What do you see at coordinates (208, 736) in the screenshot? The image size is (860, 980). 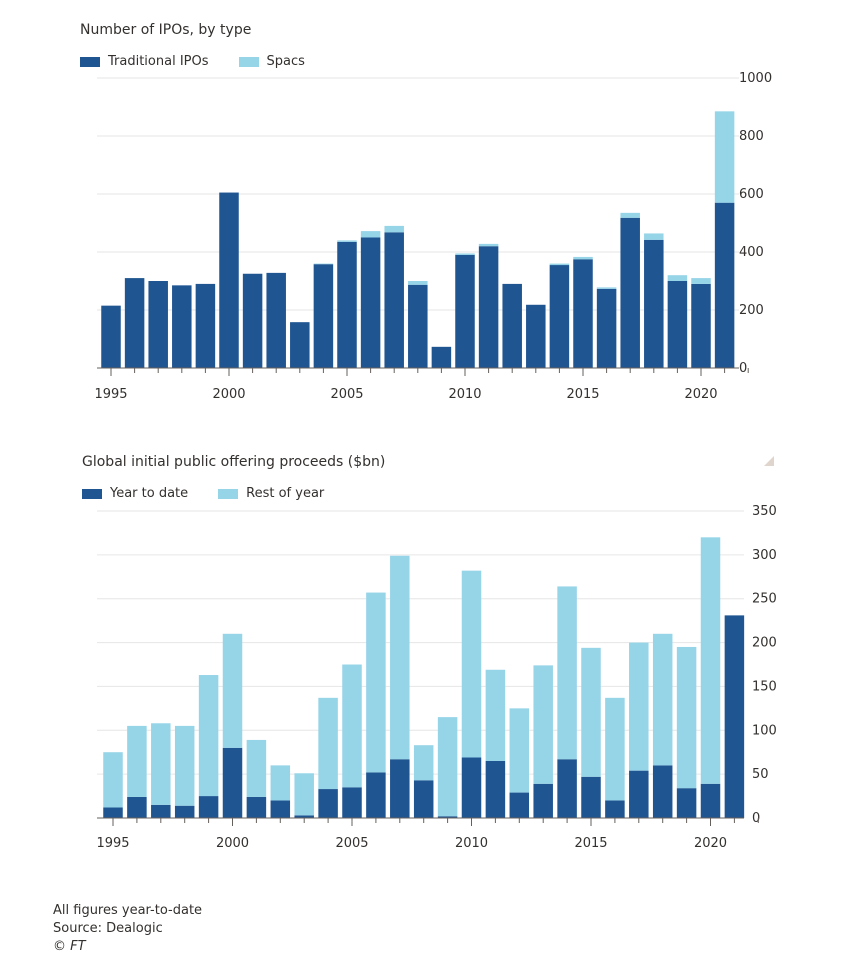 I see `bar-light-1999` at bounding box center [208, 736].